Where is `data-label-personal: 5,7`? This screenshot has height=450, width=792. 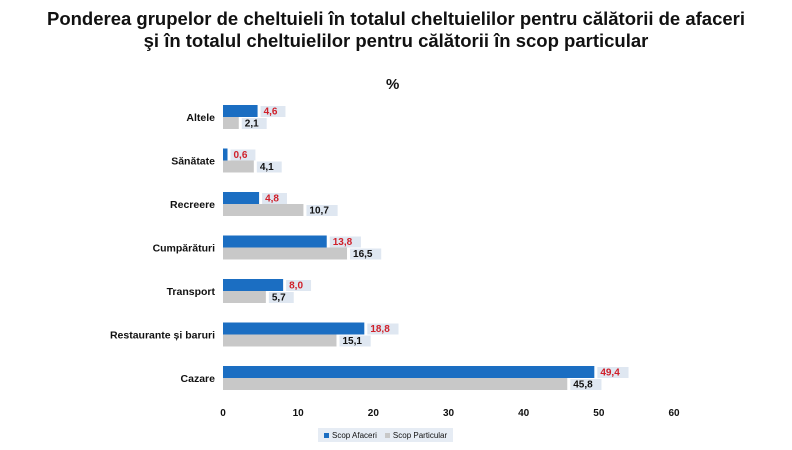 data-label-personal: 5,7 is located at coordinates (279, 298).